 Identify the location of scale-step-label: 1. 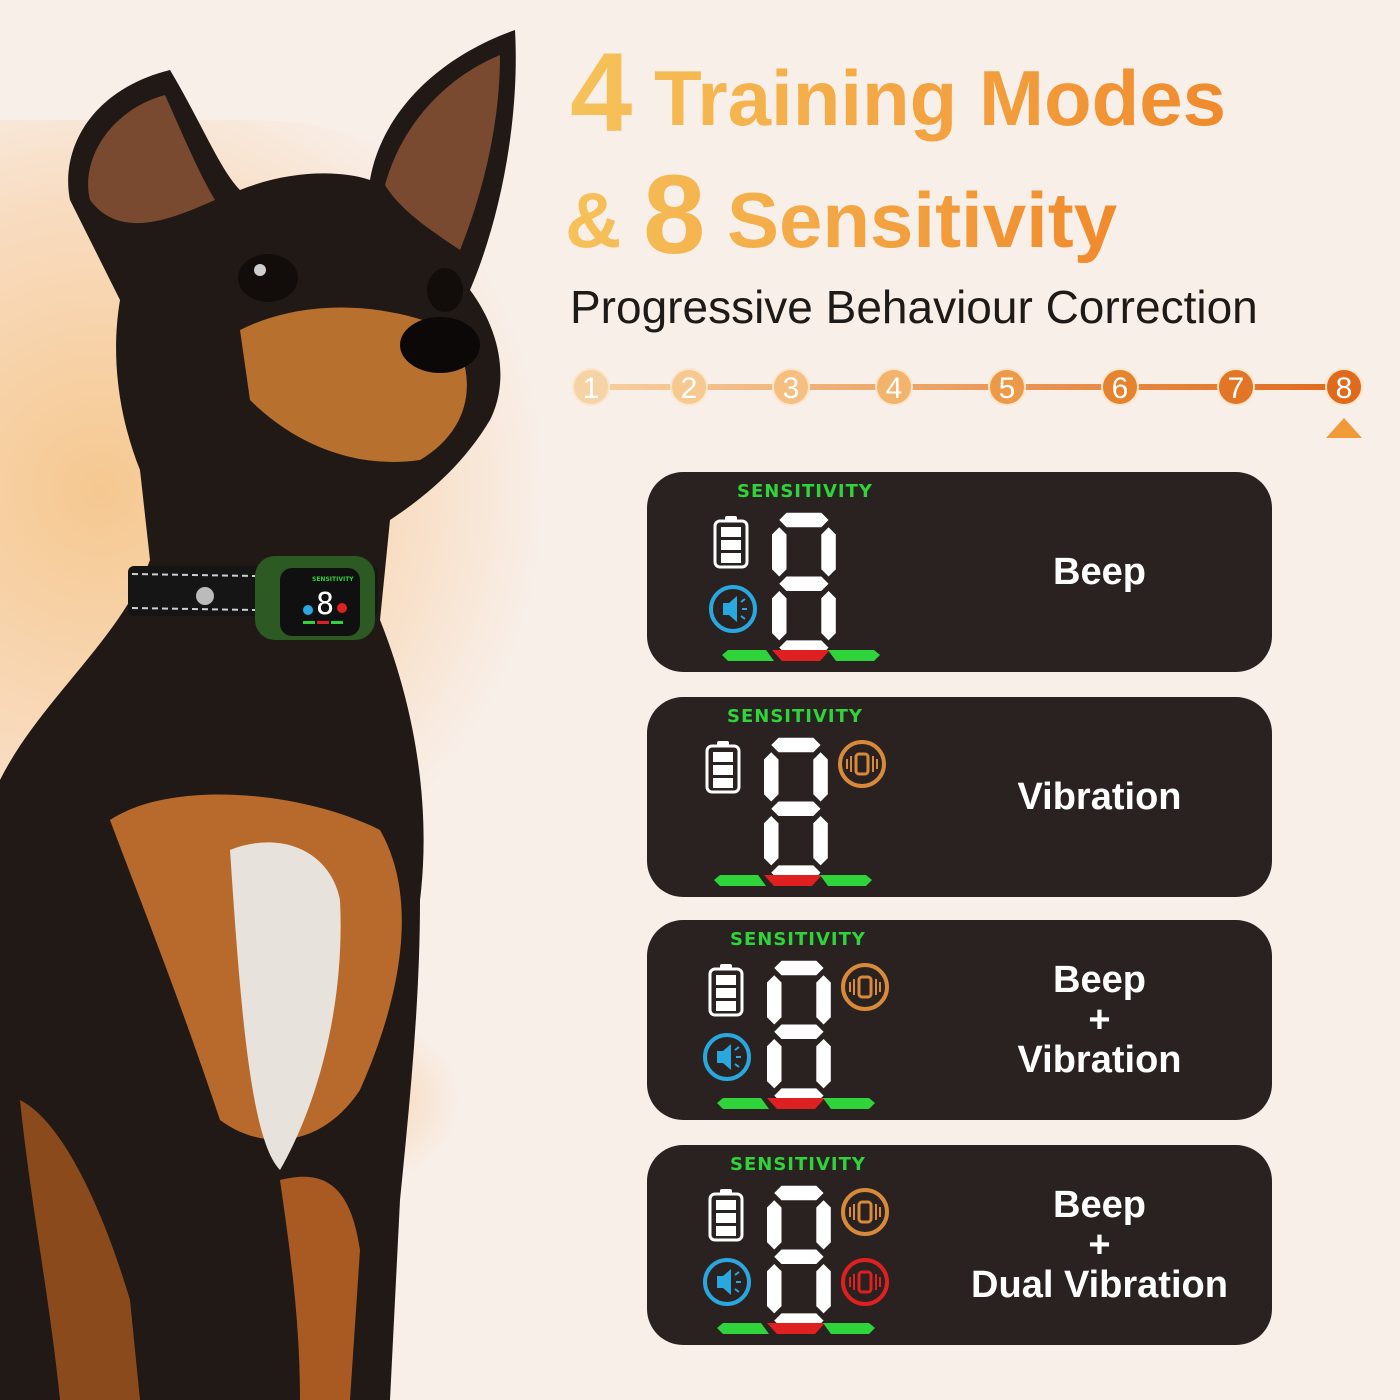
(591, 388).